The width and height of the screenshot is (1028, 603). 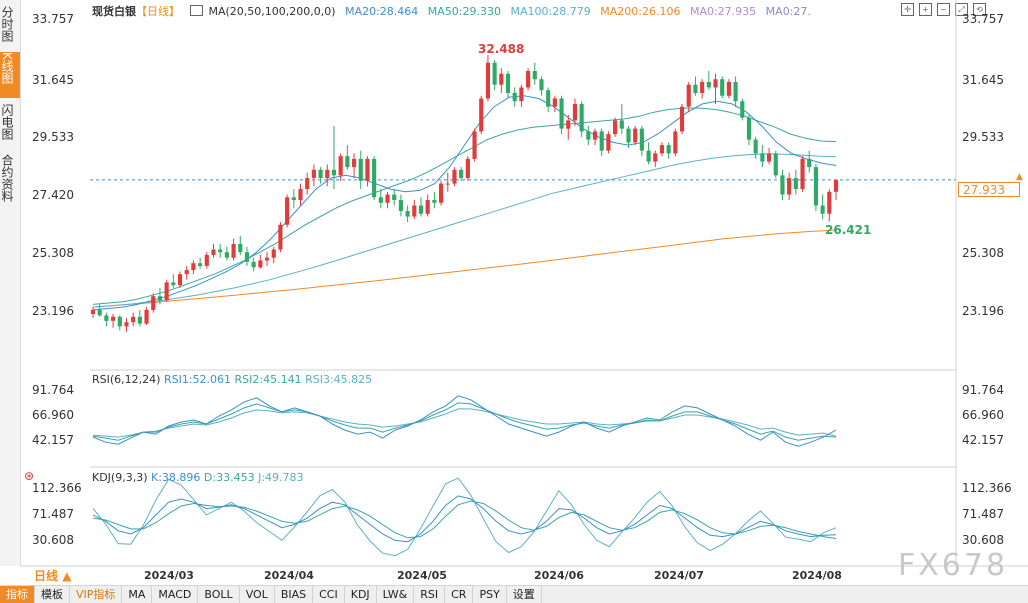 I want to click on rsi-axis-right-1: 66.960, so click(x=983, y=415).